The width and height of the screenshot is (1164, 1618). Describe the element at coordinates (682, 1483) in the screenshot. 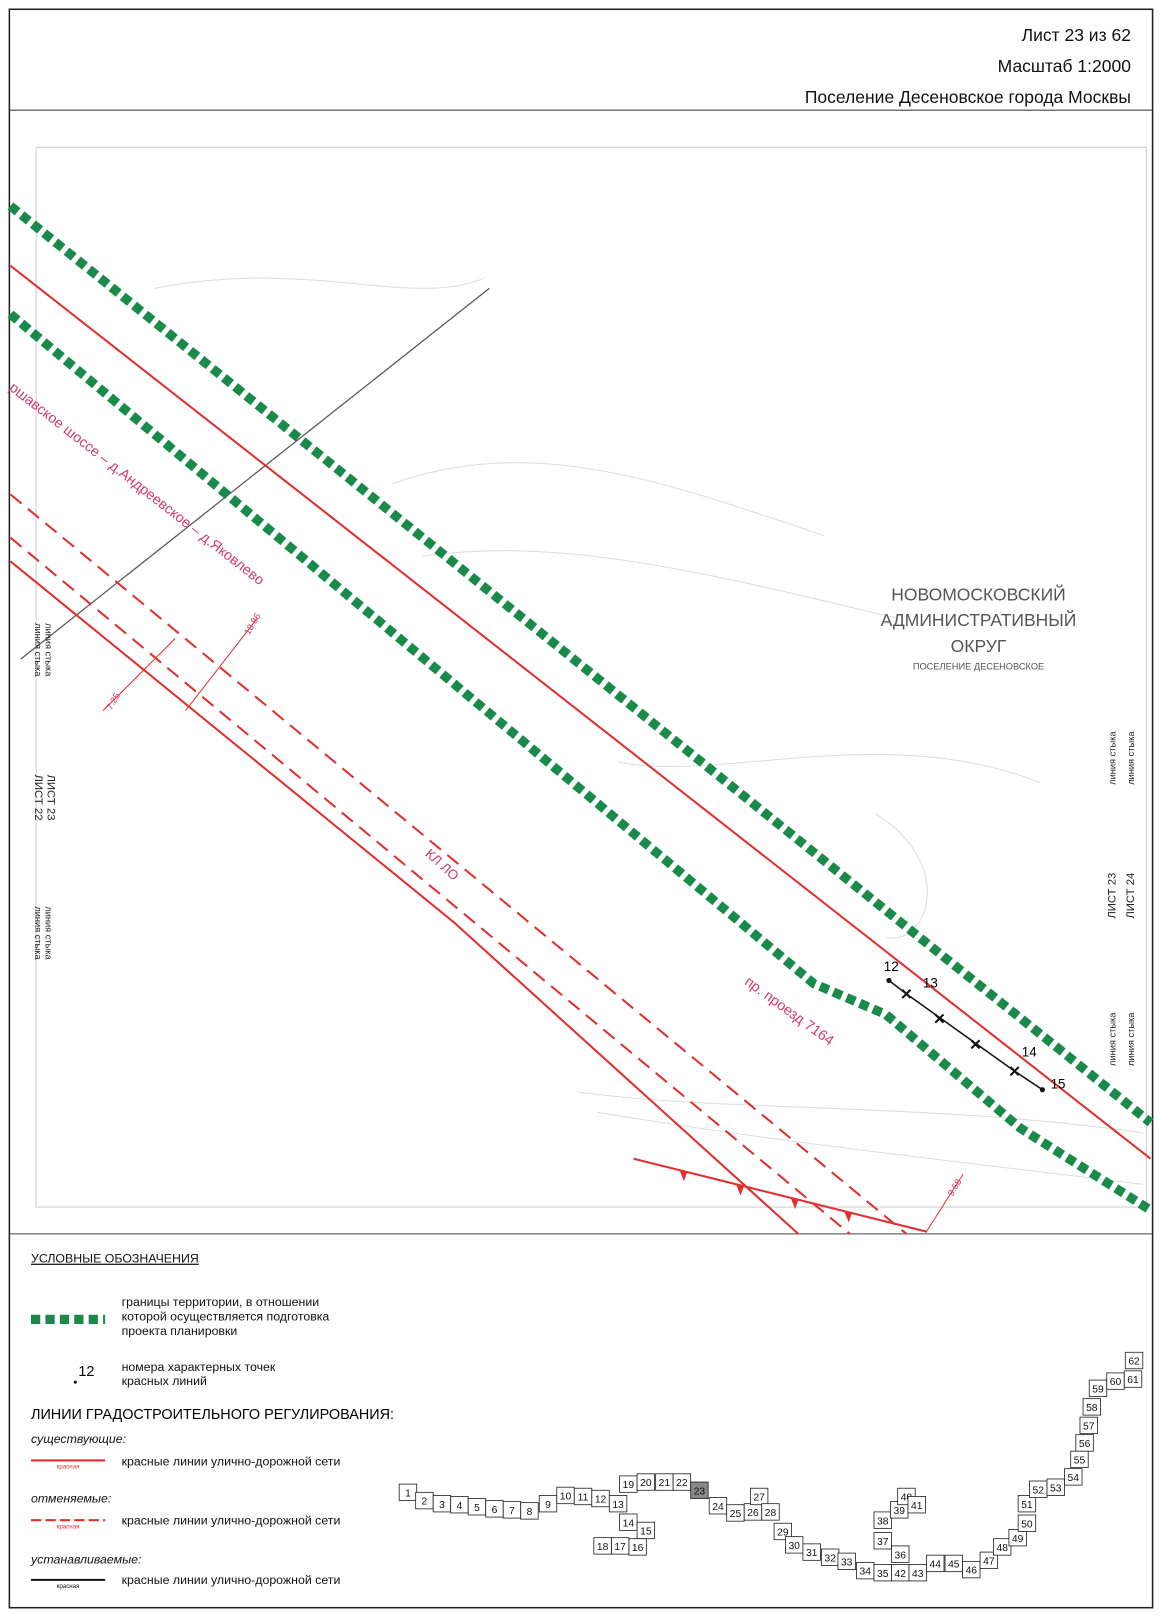

I see `index-number: 22` at that location.